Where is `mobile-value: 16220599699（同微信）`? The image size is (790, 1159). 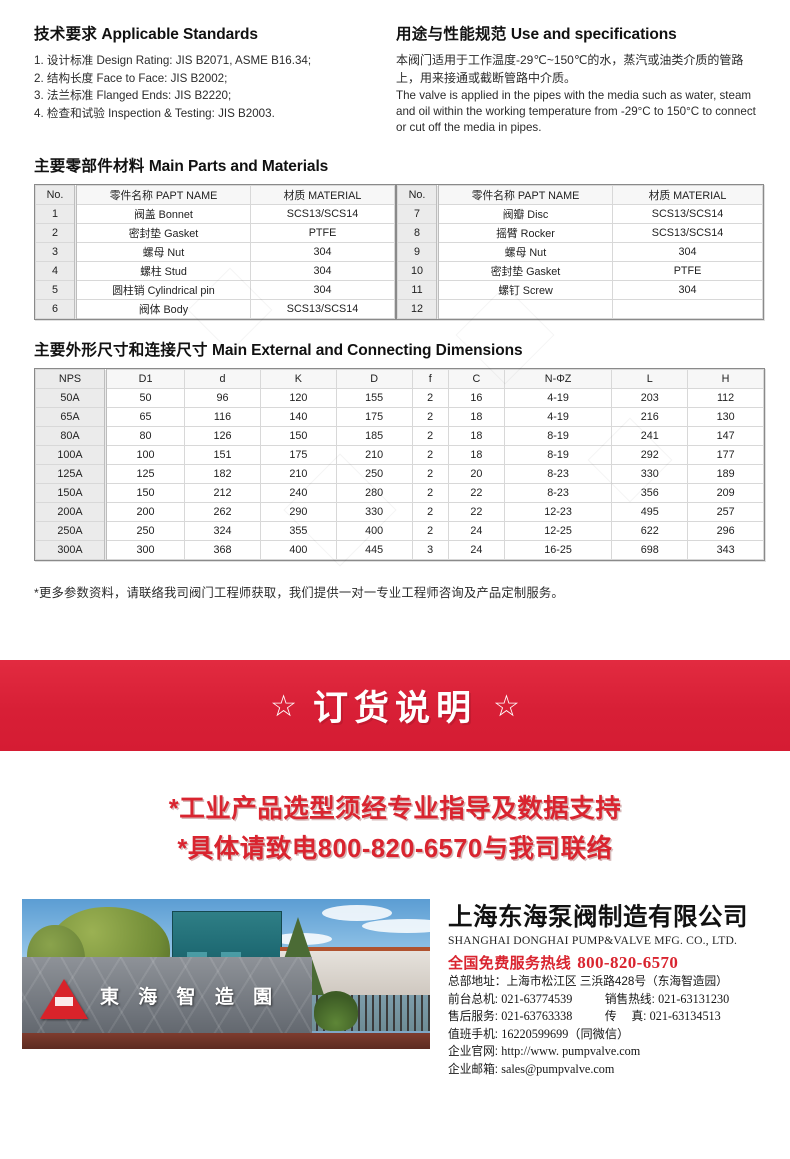
mobile-value: 16220599699（同微信） is located at coordinates (565, 1033).